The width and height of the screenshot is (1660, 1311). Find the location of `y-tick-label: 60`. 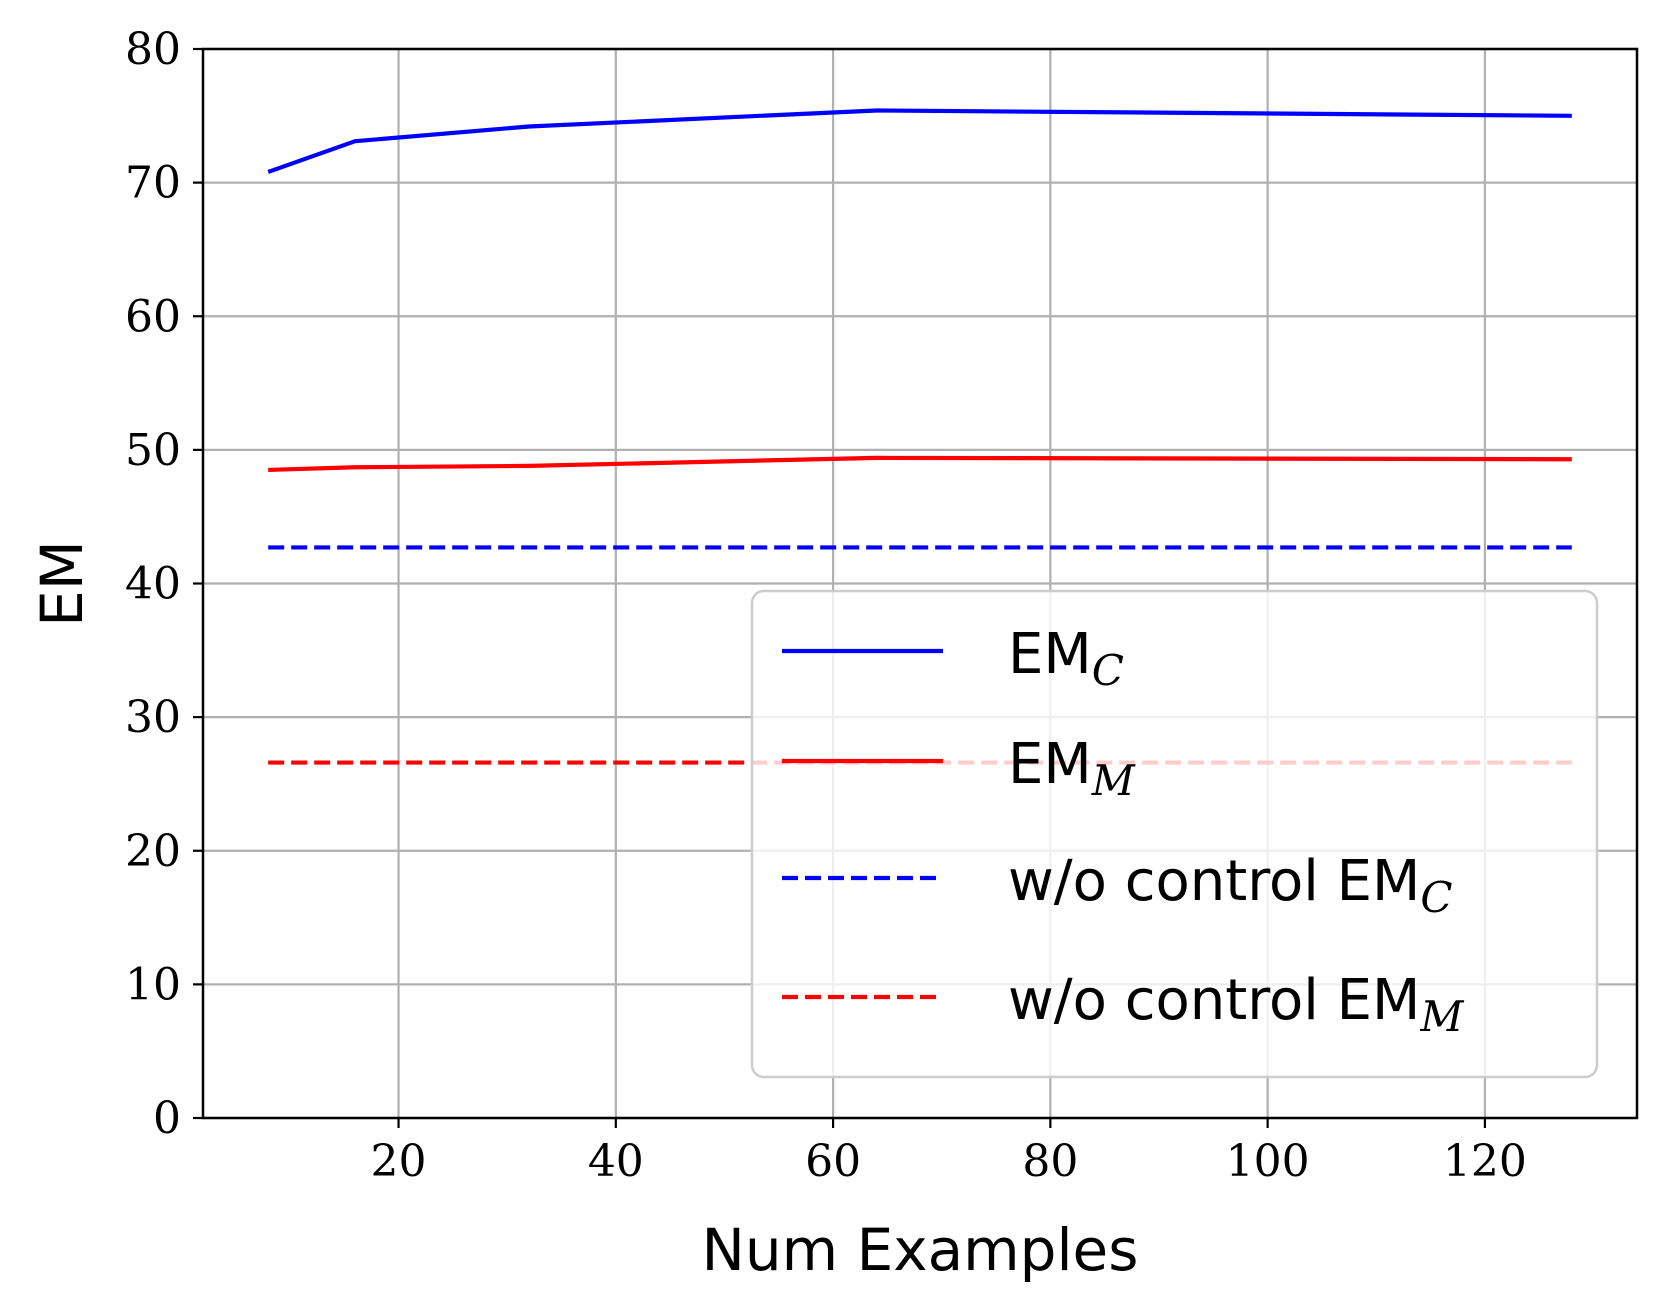

y-tick-label: 60 is located at coordinates (153, 316).